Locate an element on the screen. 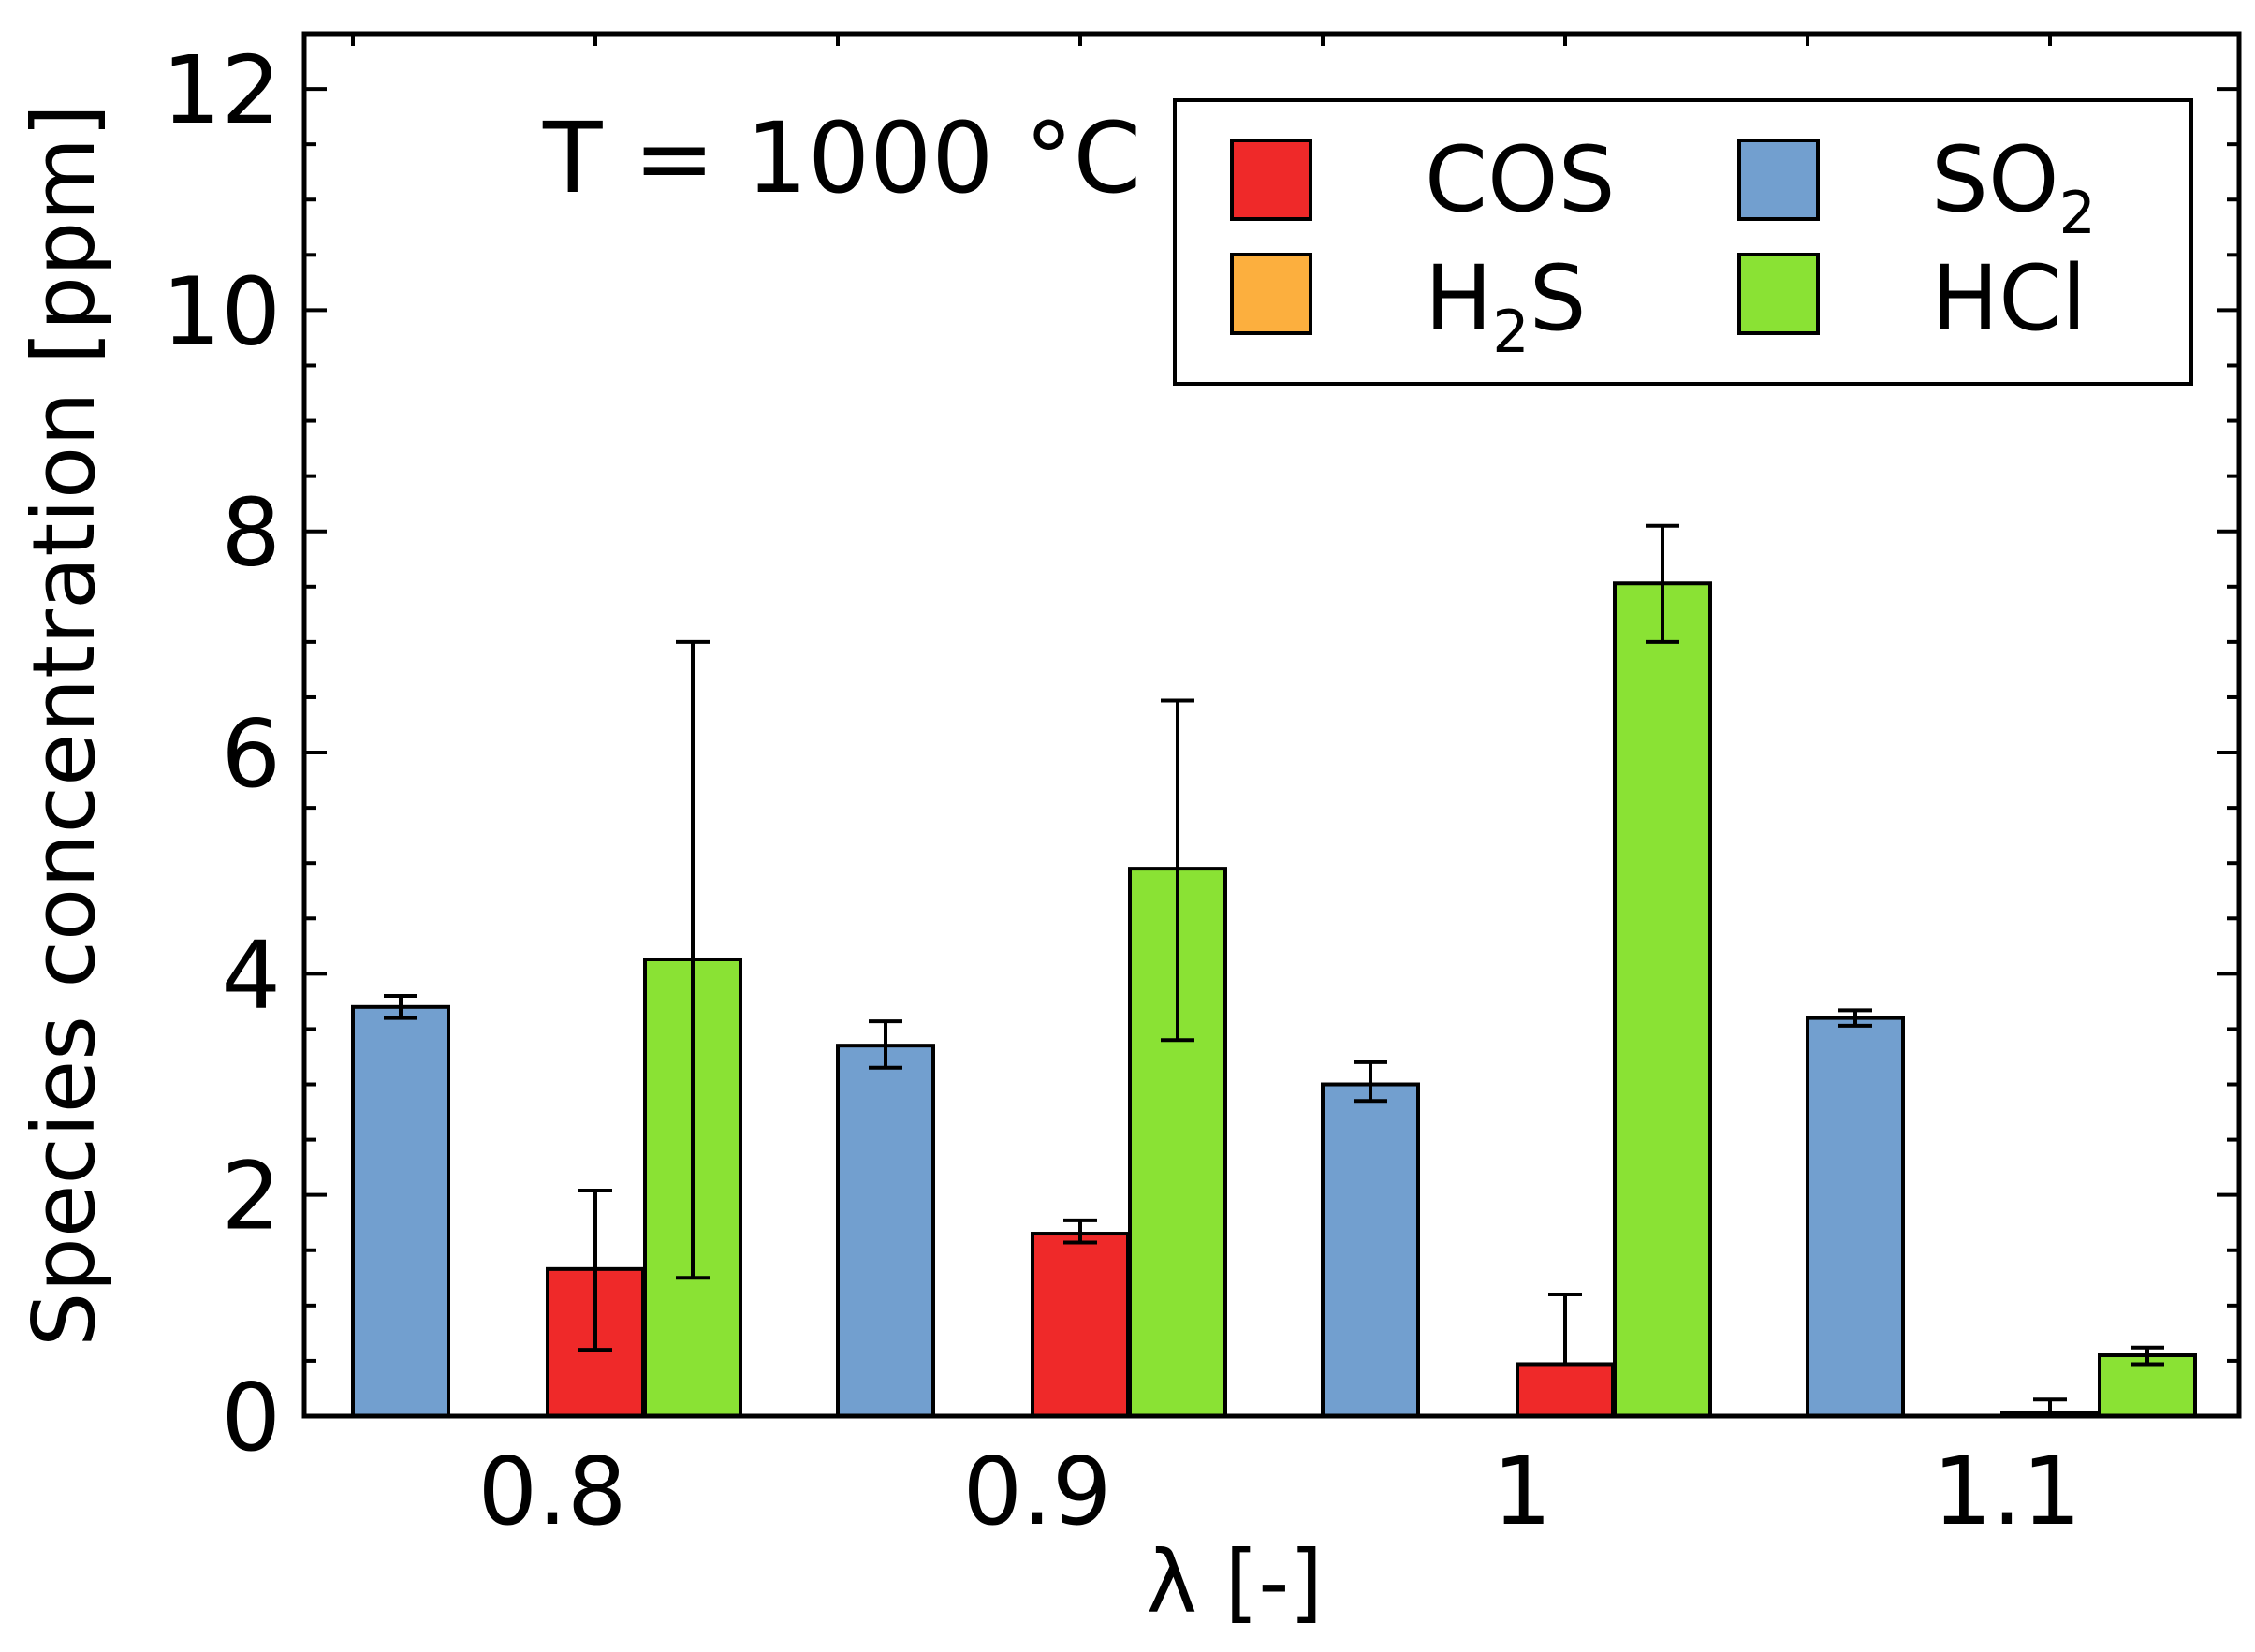  legend-label-hcl: HCl is located at coordinates (2009, 298).